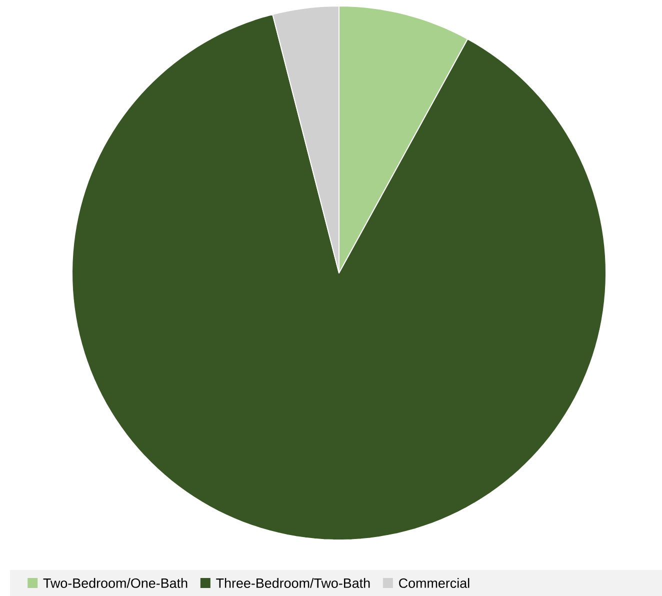 The width and height of the screenshot is (662, 596). Describe the element at coordinates (434, 583) in the screenshot. I see `legend-label: Commercial` at that location.